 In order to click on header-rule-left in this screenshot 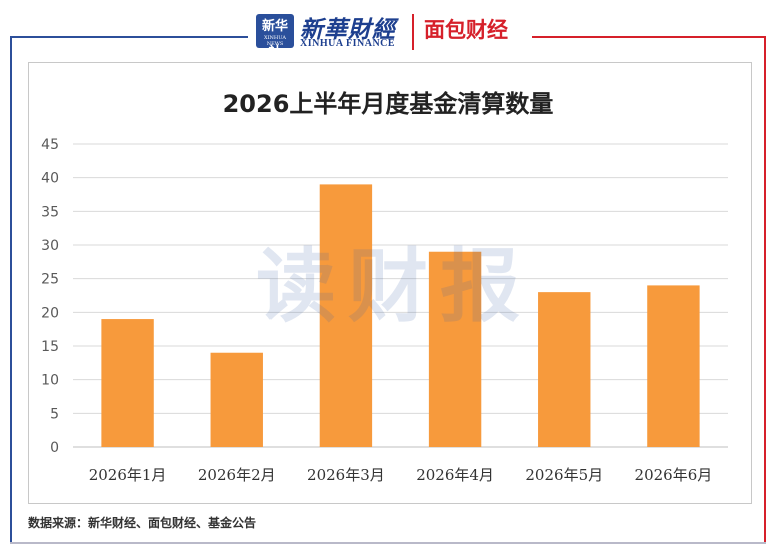, I will do `click(129, 37)`.